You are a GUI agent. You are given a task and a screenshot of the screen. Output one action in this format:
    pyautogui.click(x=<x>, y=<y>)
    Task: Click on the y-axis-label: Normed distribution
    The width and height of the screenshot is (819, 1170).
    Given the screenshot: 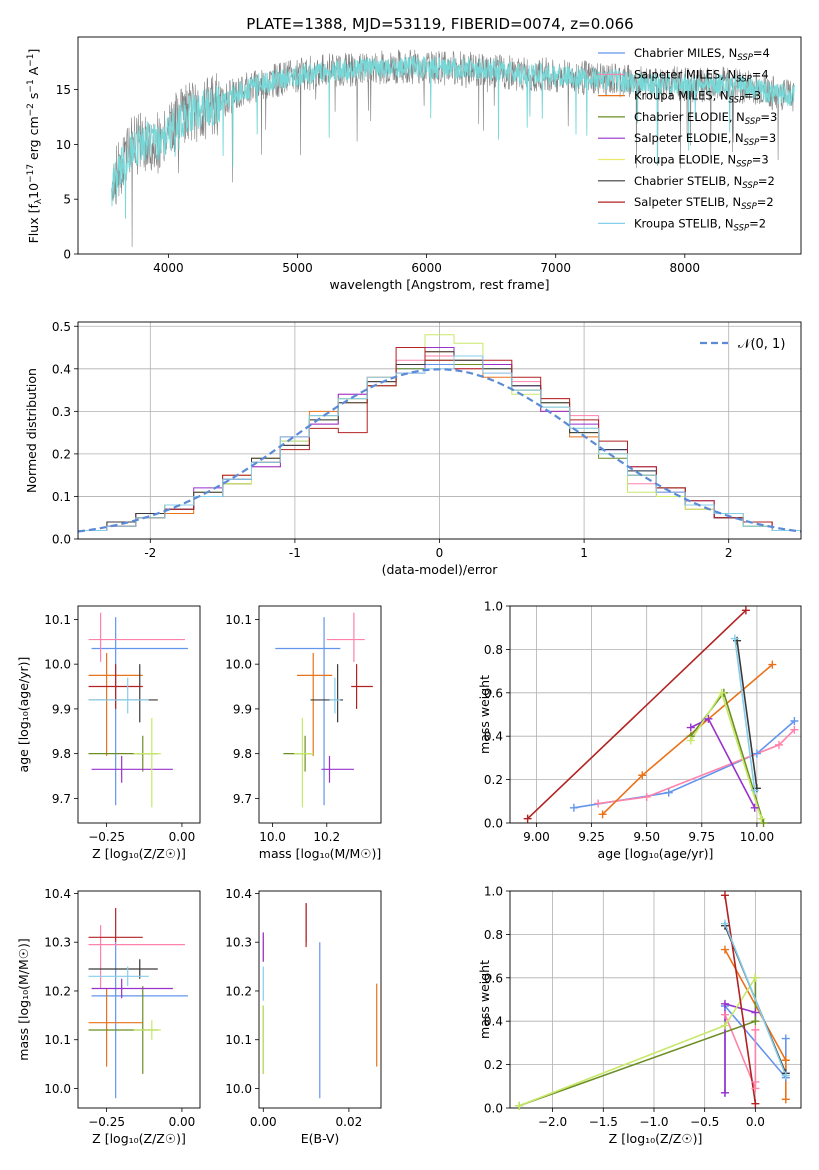 What is the action you would take?
    pyautogui.click(x=31, y=430)
    